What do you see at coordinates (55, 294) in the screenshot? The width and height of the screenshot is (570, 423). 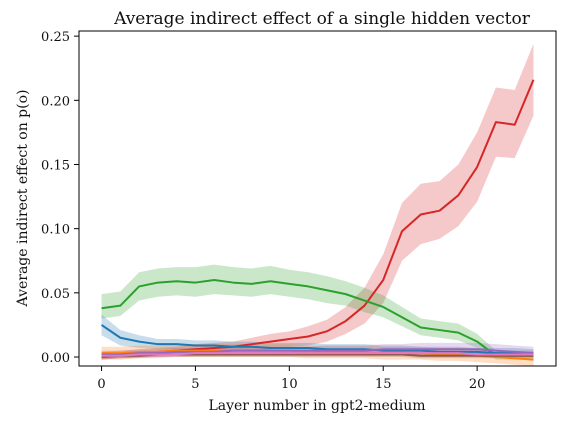 I see `y-tick-label: 0.05` at bounding box center [55, 294].